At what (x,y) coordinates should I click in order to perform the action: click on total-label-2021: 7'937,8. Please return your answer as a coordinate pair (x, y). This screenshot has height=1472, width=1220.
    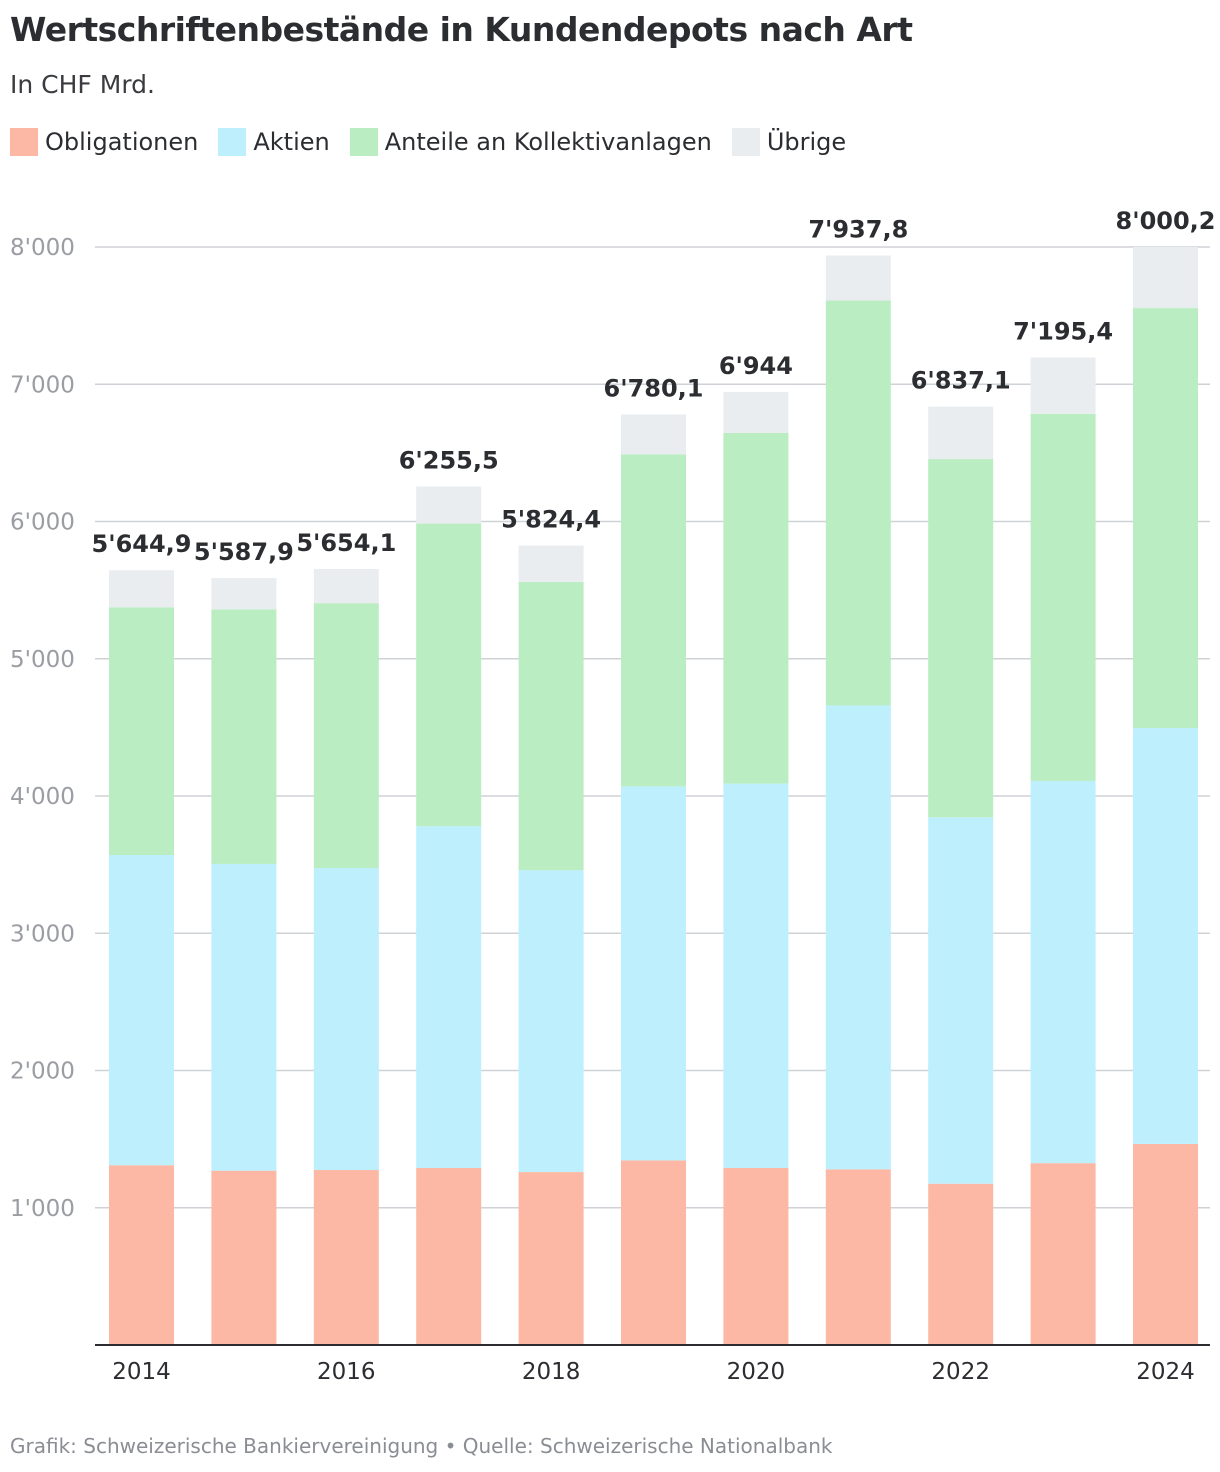
    Looking at the image, I should click on (858, 230).